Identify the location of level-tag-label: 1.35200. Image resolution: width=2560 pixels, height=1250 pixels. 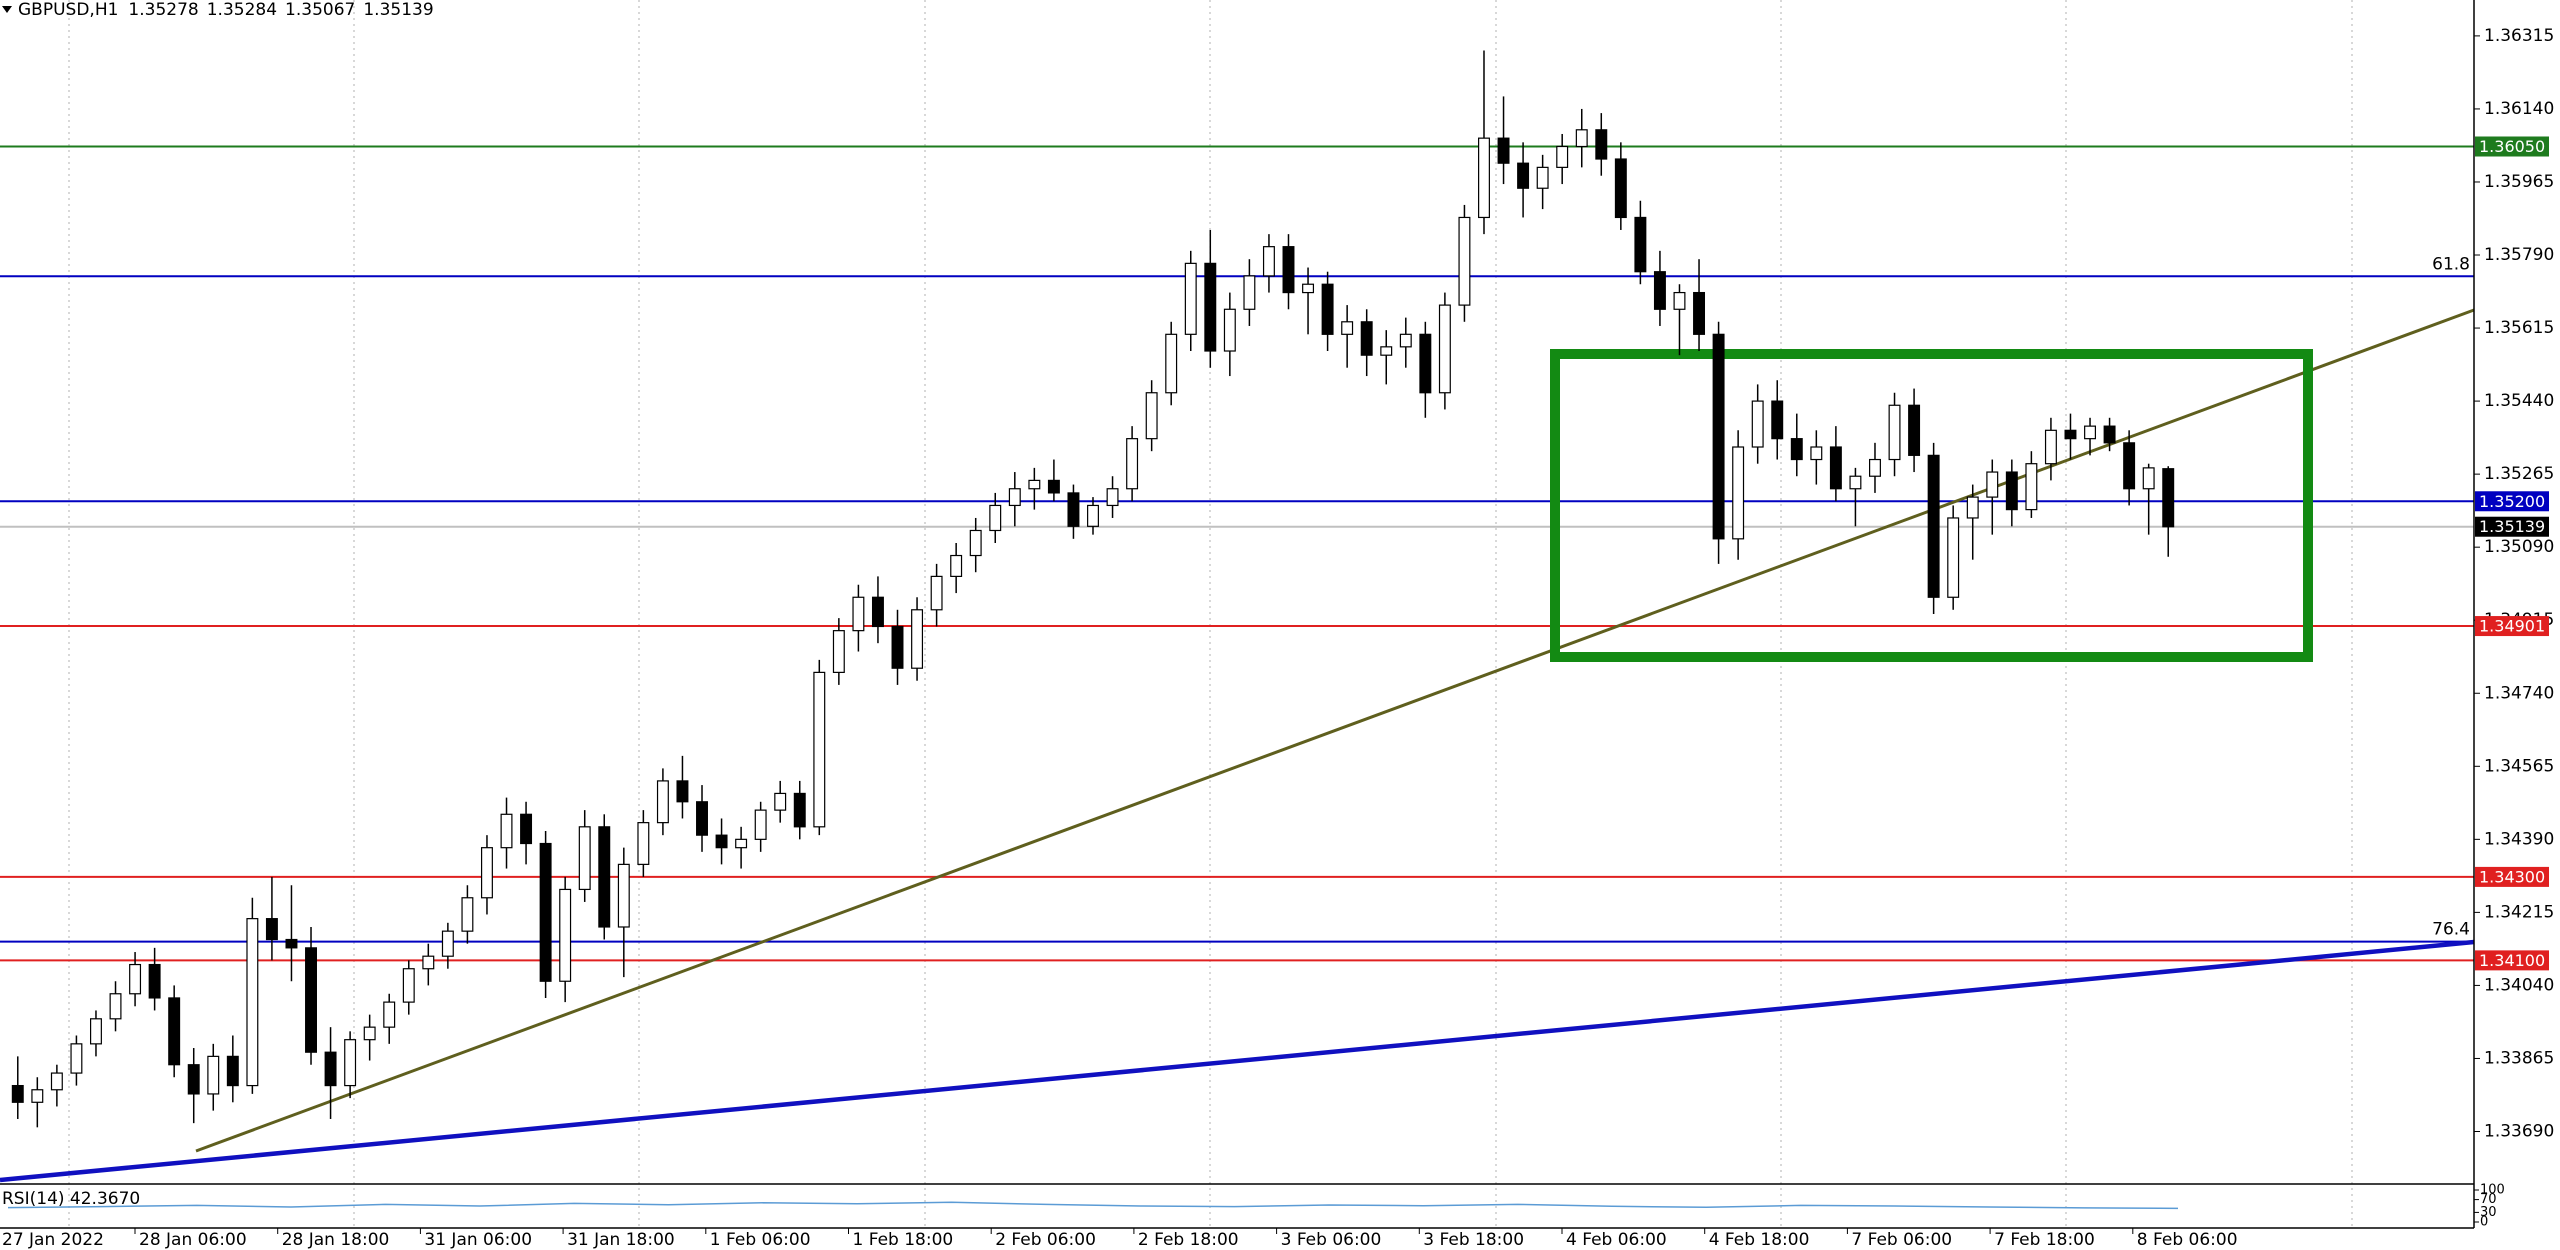
(2512, 501).